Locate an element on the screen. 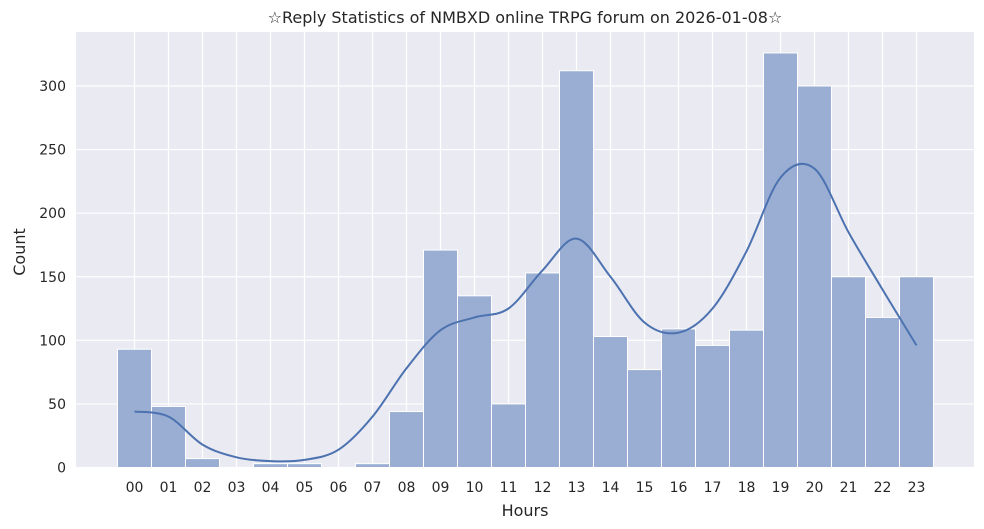 The width and height of the screenshot is (984, 529). x-tick-label: 22 is located at coordinates (883, 488).